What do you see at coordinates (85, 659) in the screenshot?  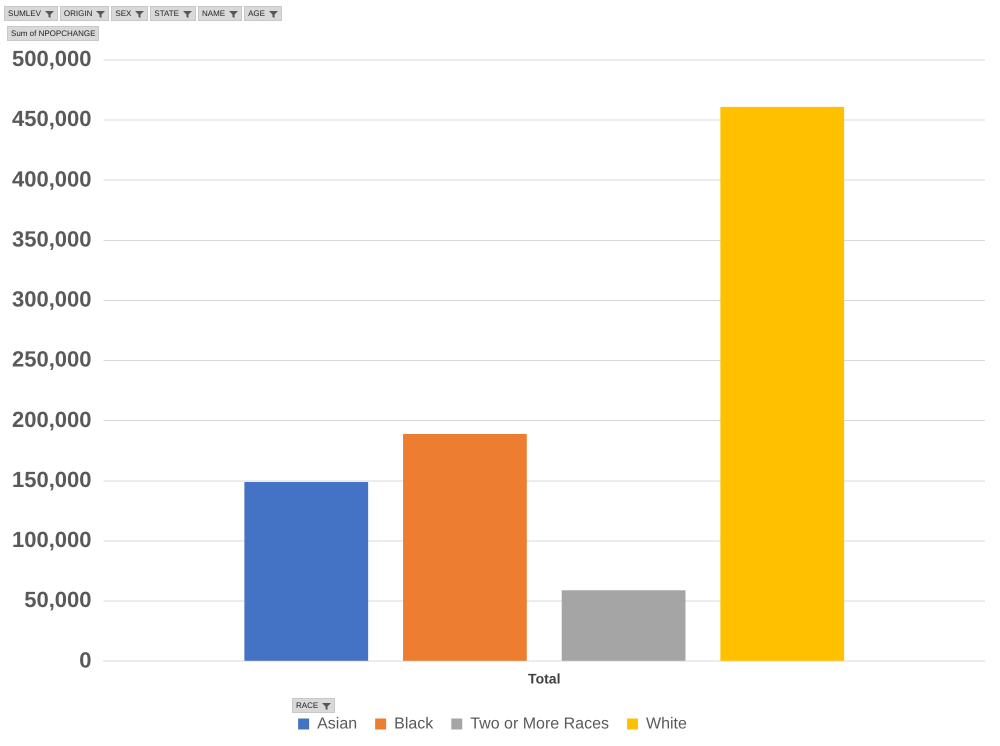 I see `y-tick-label: 0` at bounding box center [85, 659].